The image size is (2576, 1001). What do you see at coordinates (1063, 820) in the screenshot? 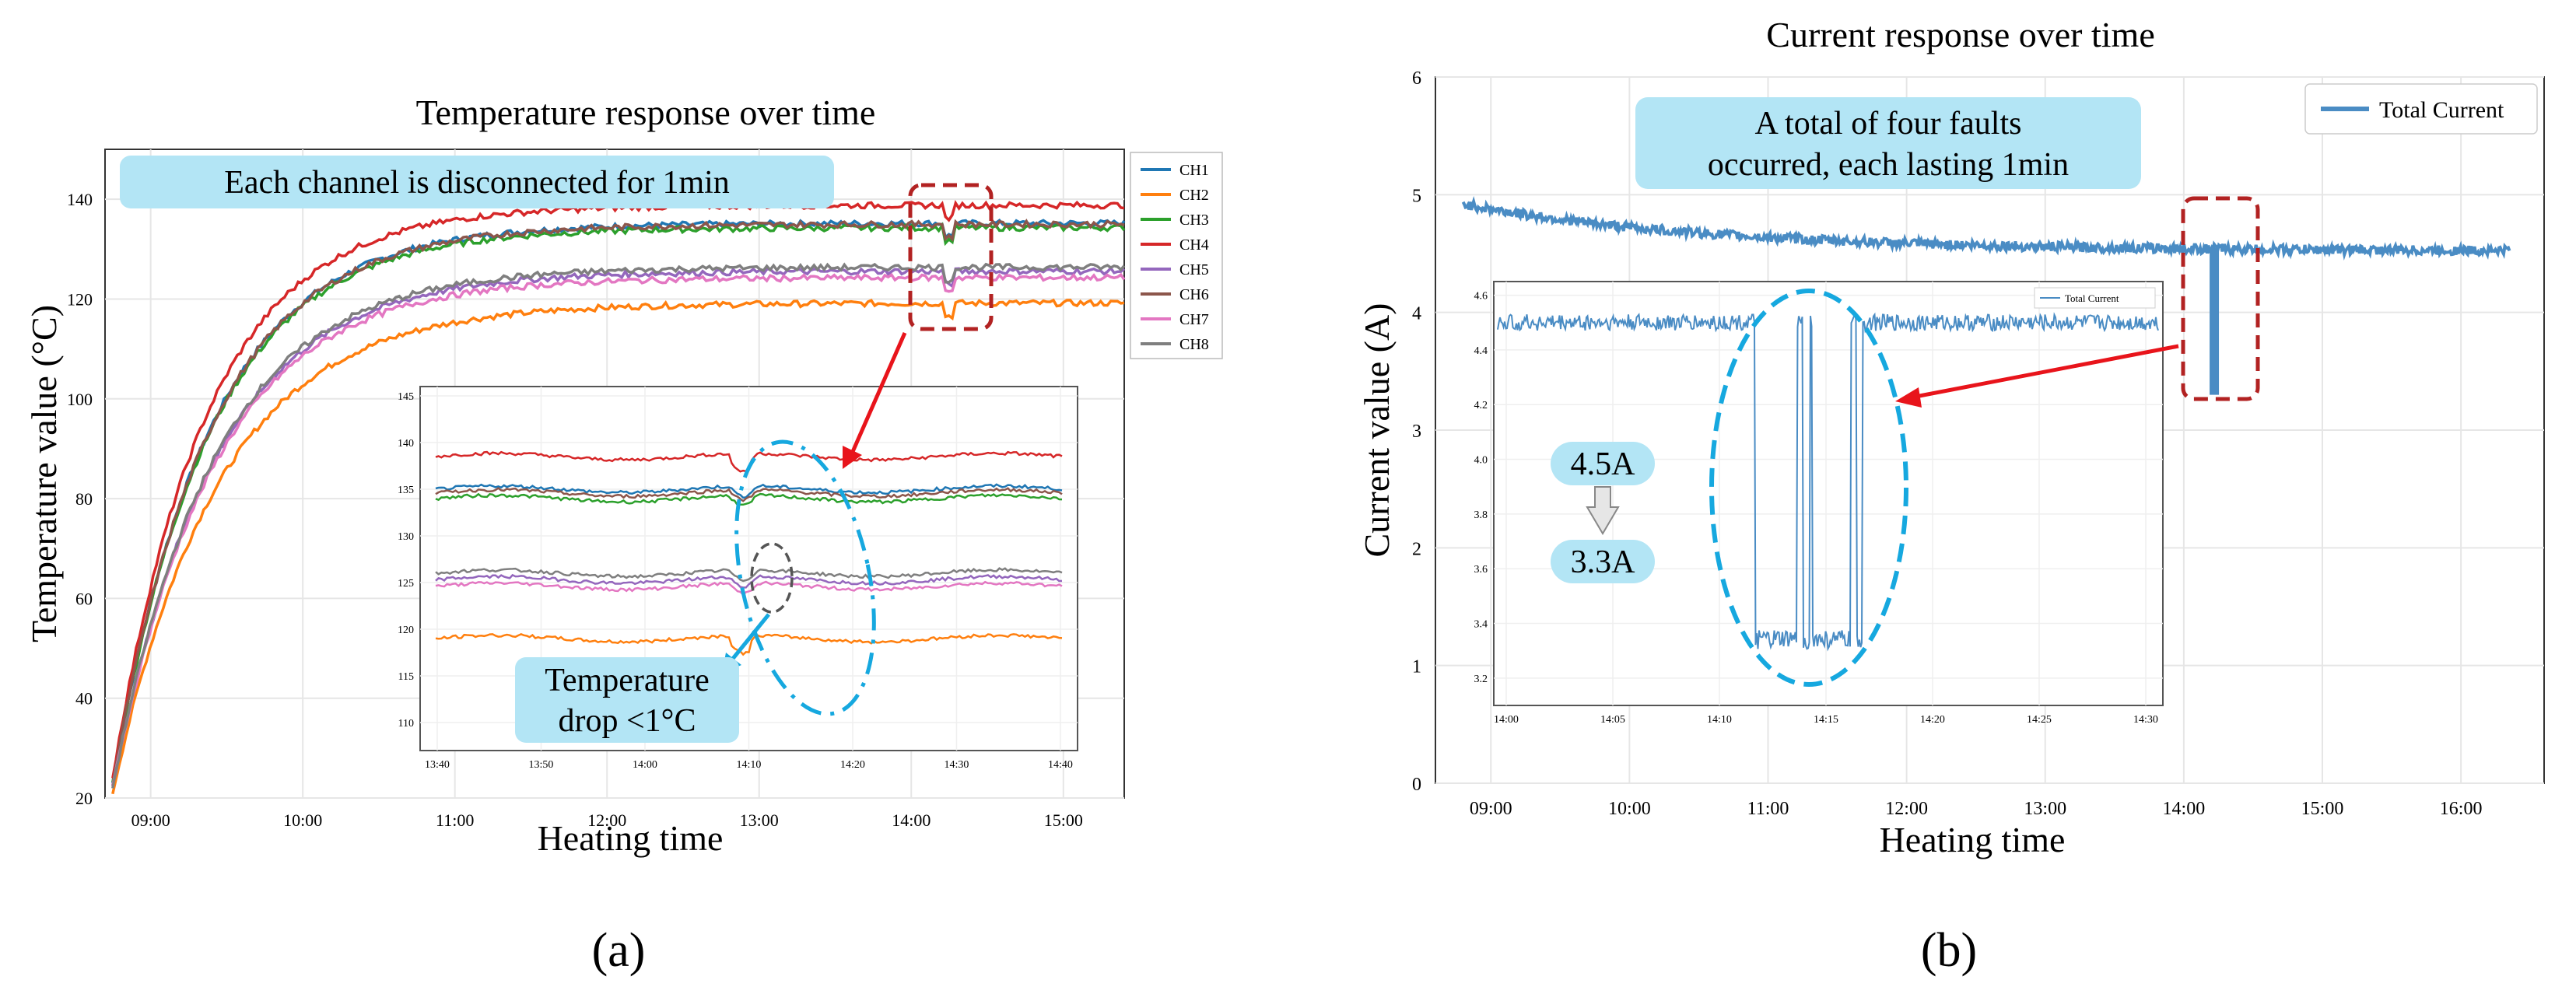
I see `panel-a-xtick-label: 15:00` at bounding box center [1063, 820].